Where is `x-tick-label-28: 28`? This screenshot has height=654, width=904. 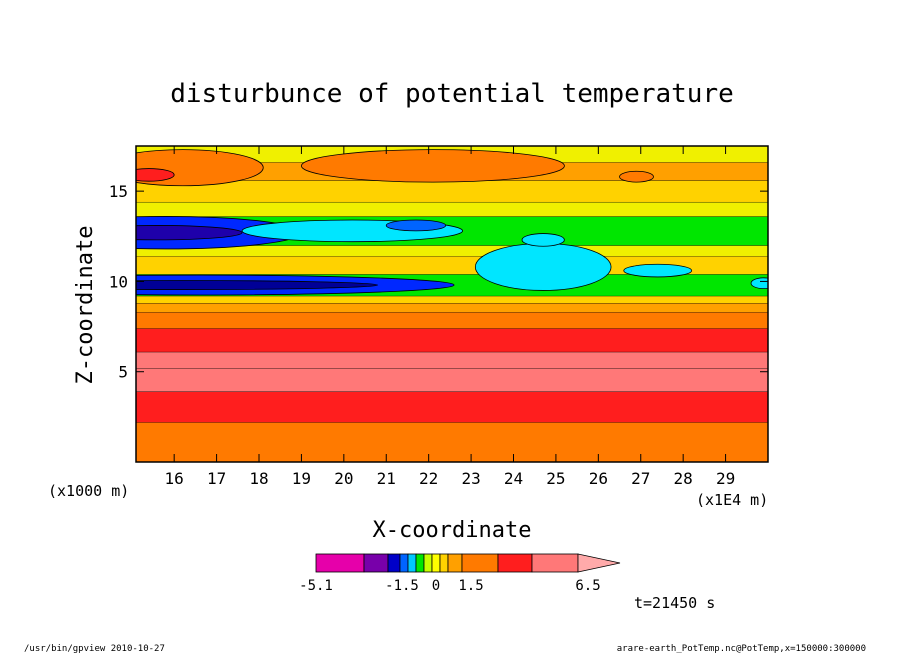
x-tick-label-28: 28 is located at coordinates (683, 478).